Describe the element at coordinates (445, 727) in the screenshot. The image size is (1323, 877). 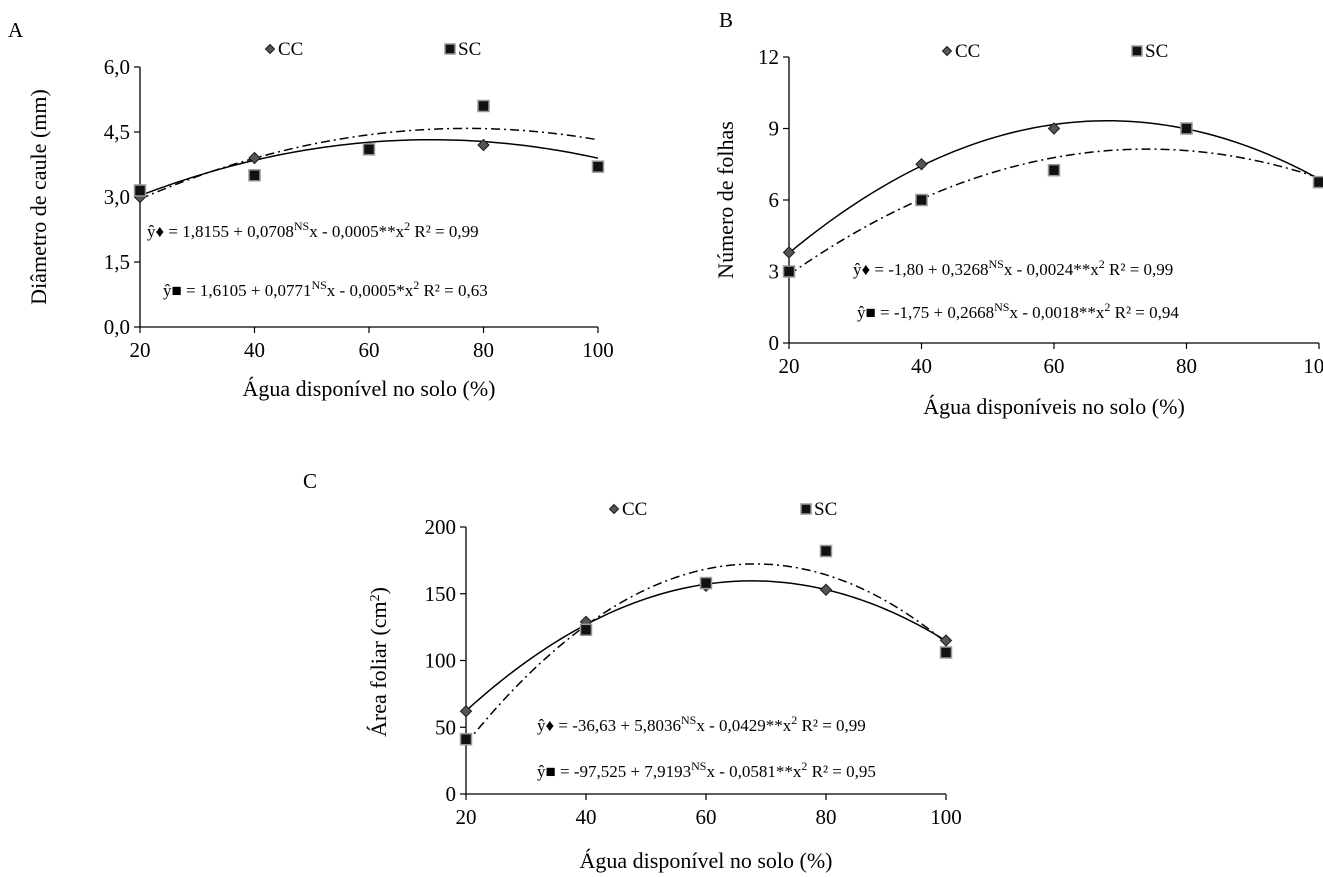
I see `y-tick-label: 50` at that location.